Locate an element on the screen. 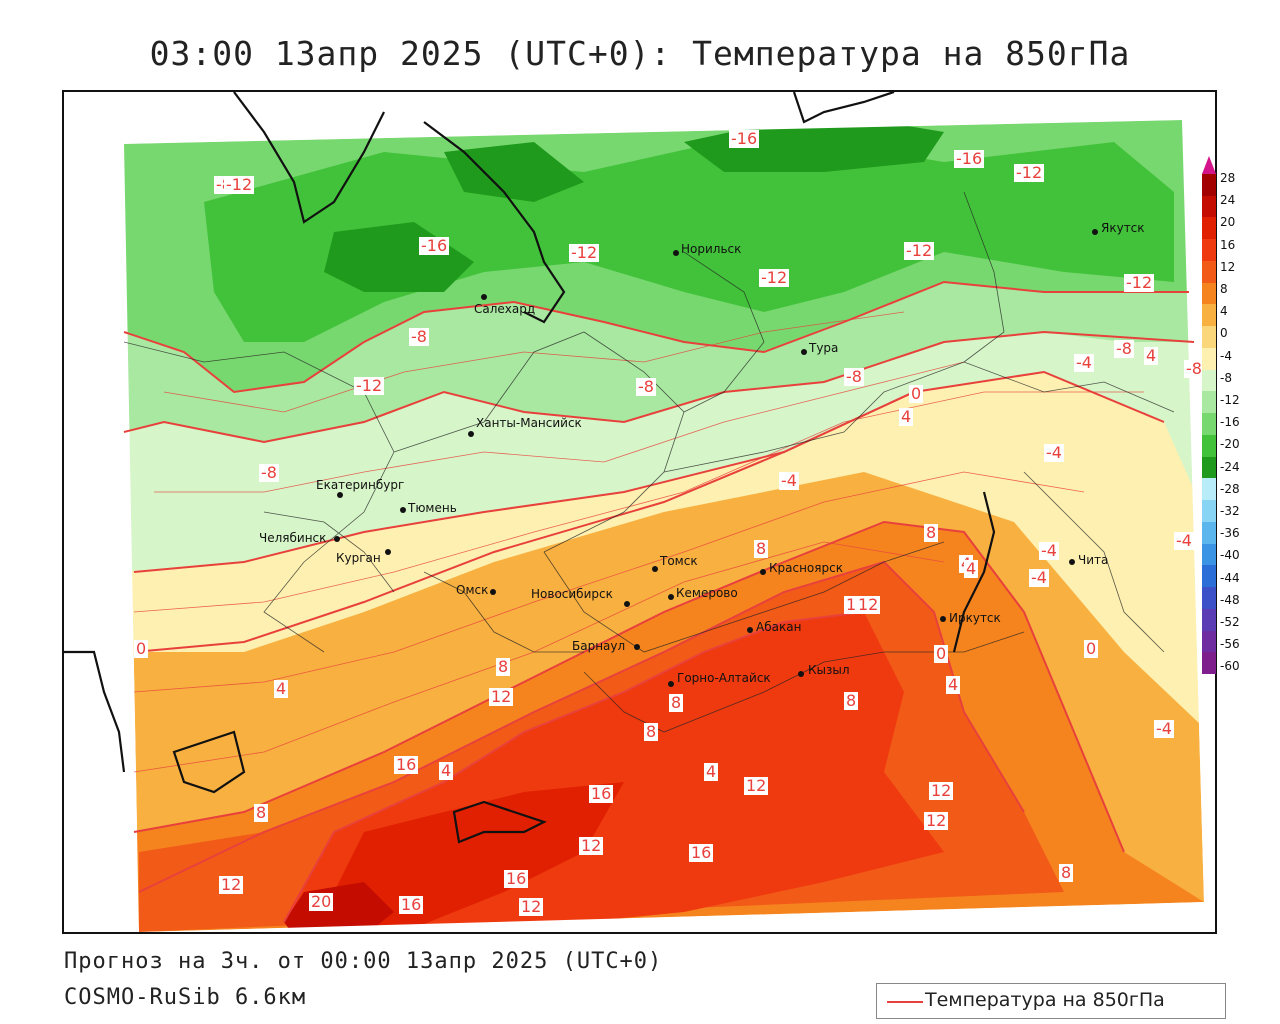 The height and width of the screenshot is (1024, 1280). colorbar-tick-label: 0 is located at coordinates (1224, 333).